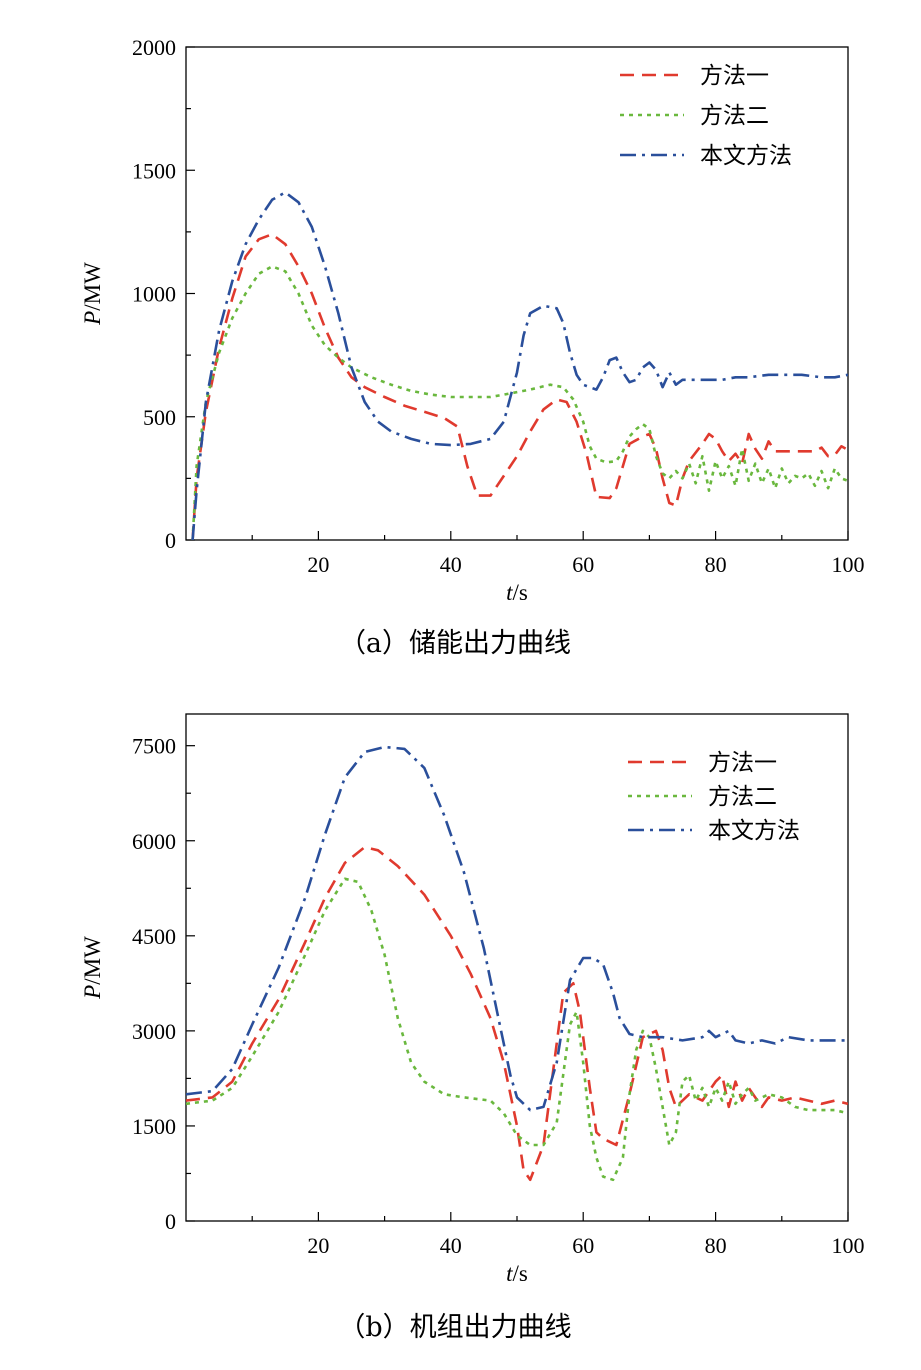 This screenshot has width=921, height=1370. I want to click on y-tick-label: 2000, so click(154, 47).